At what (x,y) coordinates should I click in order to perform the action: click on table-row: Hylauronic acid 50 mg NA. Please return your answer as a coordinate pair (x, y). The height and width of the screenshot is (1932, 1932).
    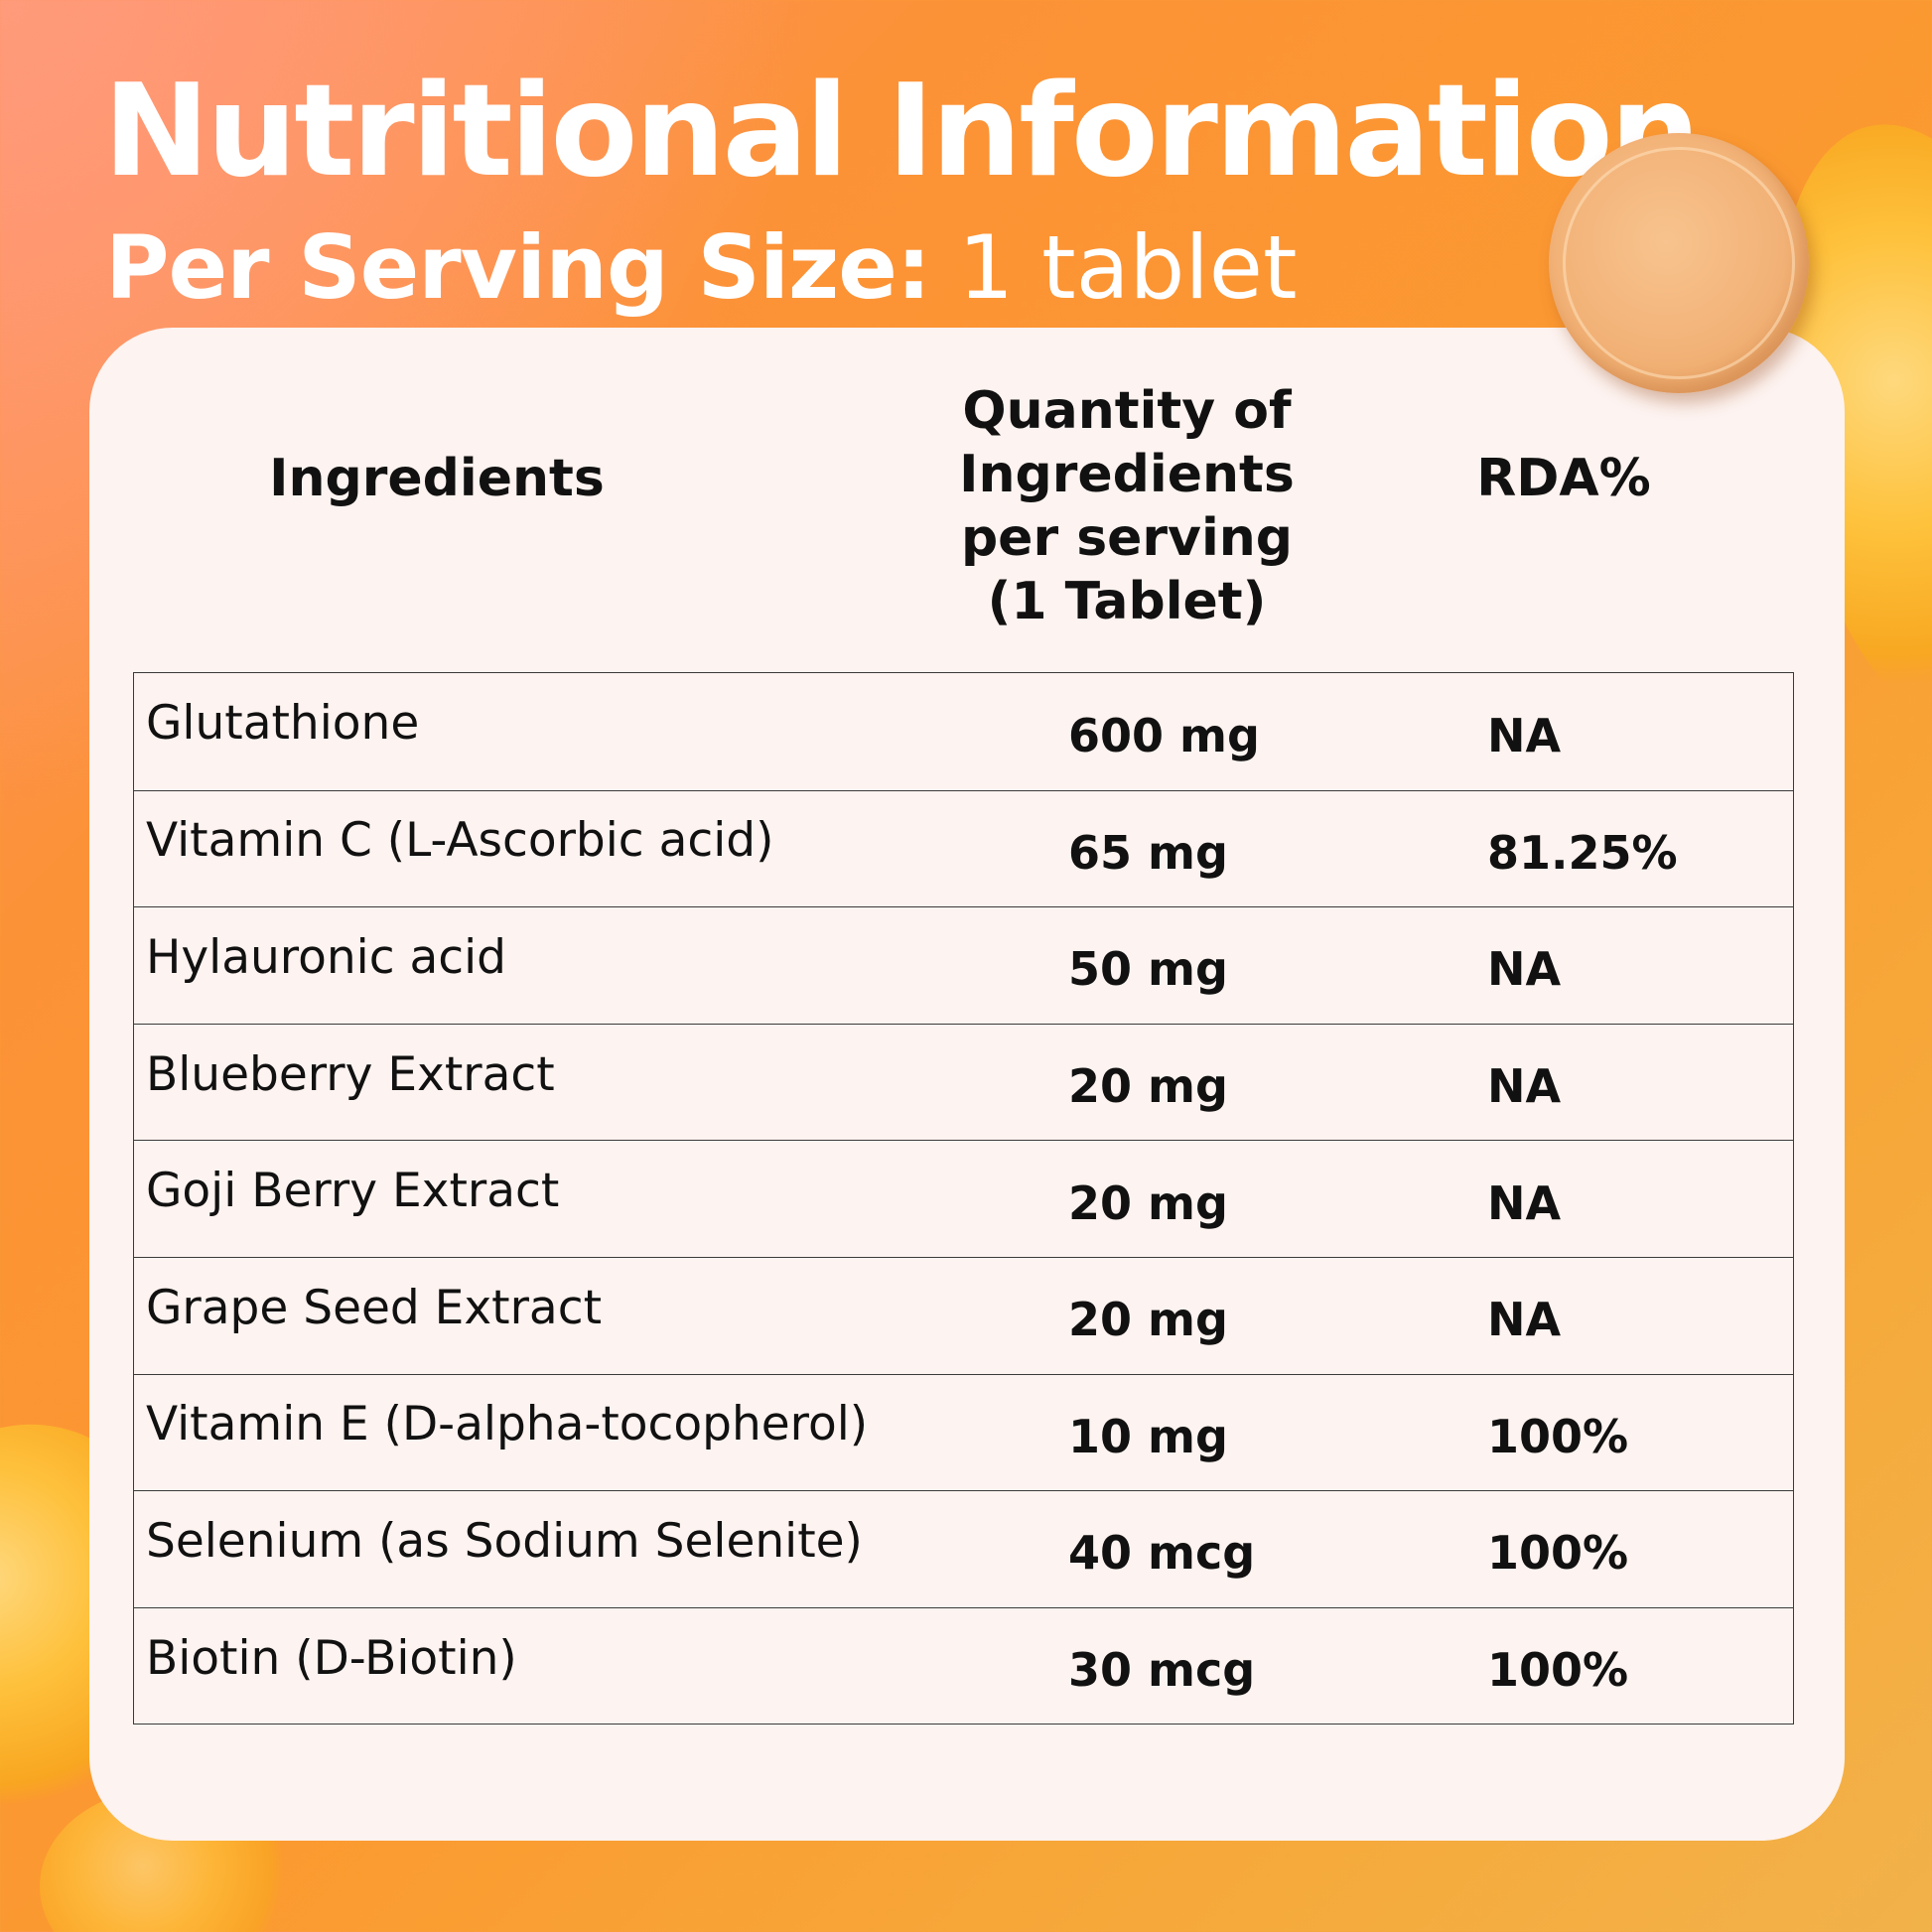
    Looking at the image, I should click on (963, 965).